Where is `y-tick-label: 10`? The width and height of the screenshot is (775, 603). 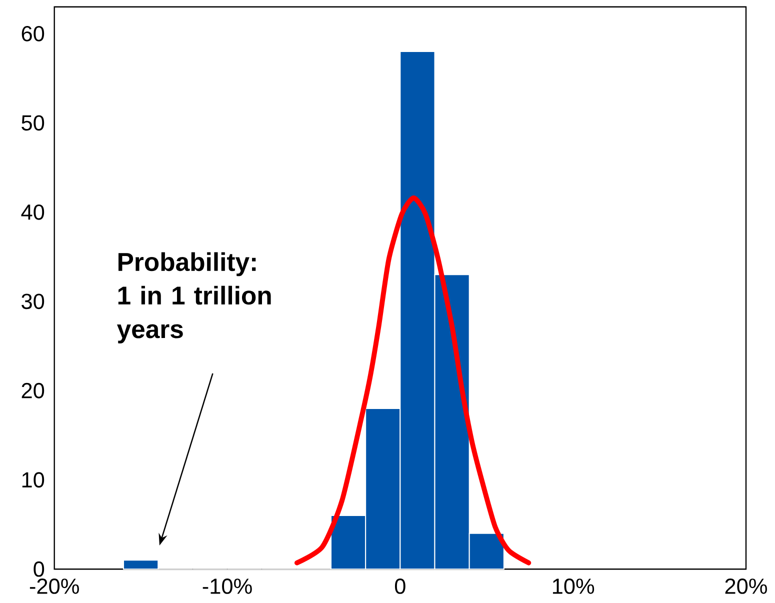
y-tick-label: 10 is located at coordinates (33, 480).